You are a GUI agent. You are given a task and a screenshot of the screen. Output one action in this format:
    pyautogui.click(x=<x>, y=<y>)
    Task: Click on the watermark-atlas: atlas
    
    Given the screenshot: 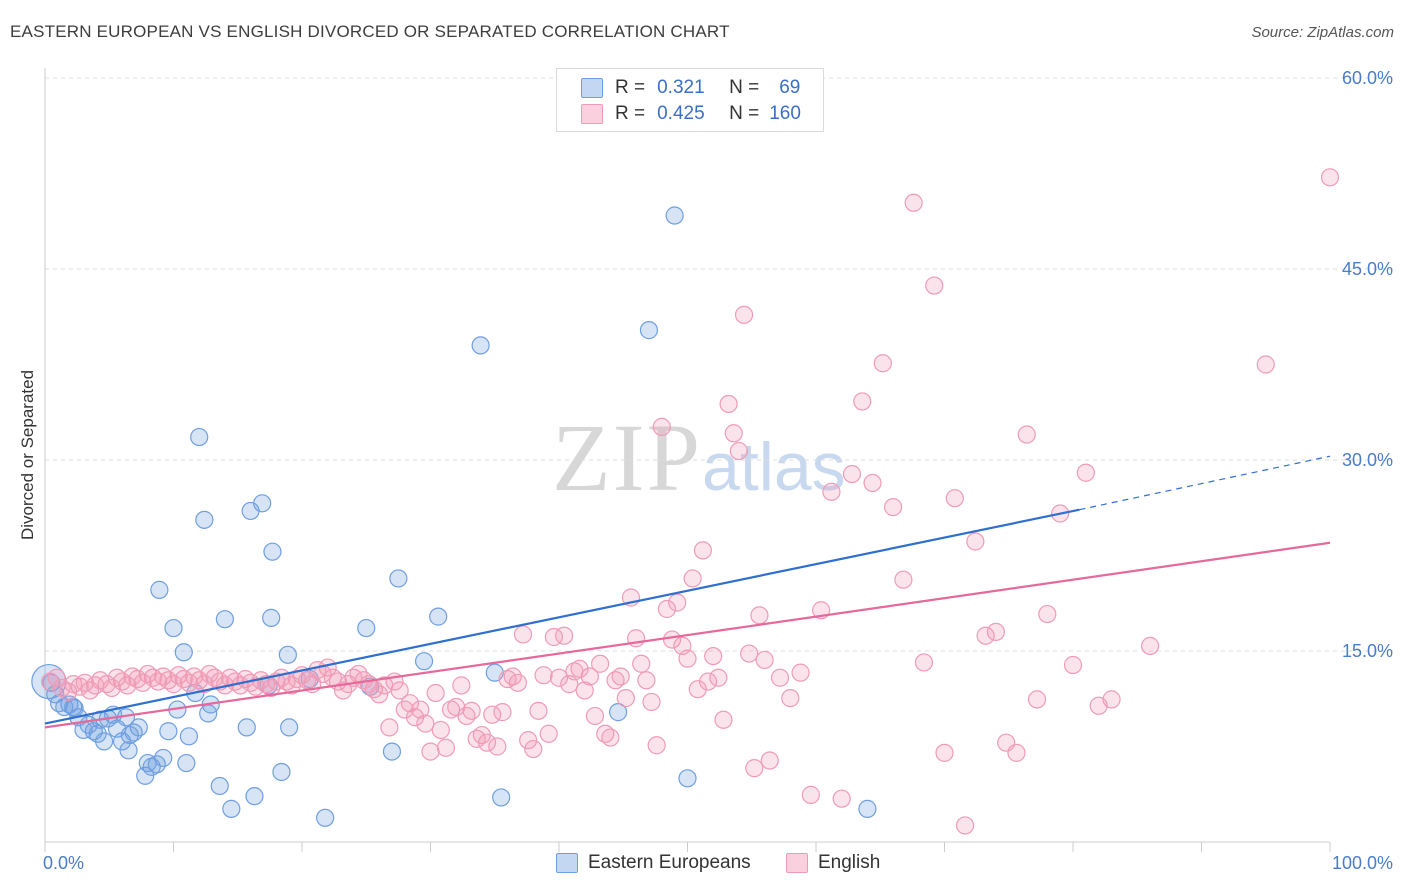 What is the action you would take?
    pyautogui.click(x=774, y=467)
    